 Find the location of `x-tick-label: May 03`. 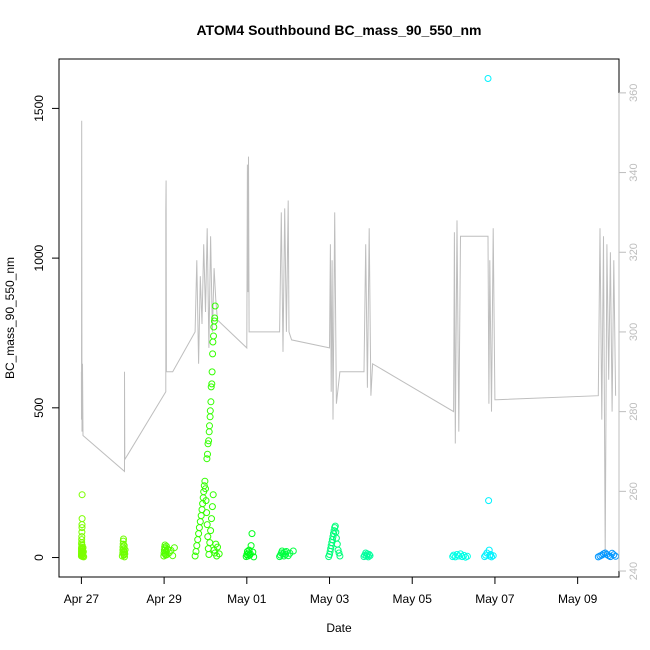

x-tick-label: May 03 is located at coordinates (330, 599).